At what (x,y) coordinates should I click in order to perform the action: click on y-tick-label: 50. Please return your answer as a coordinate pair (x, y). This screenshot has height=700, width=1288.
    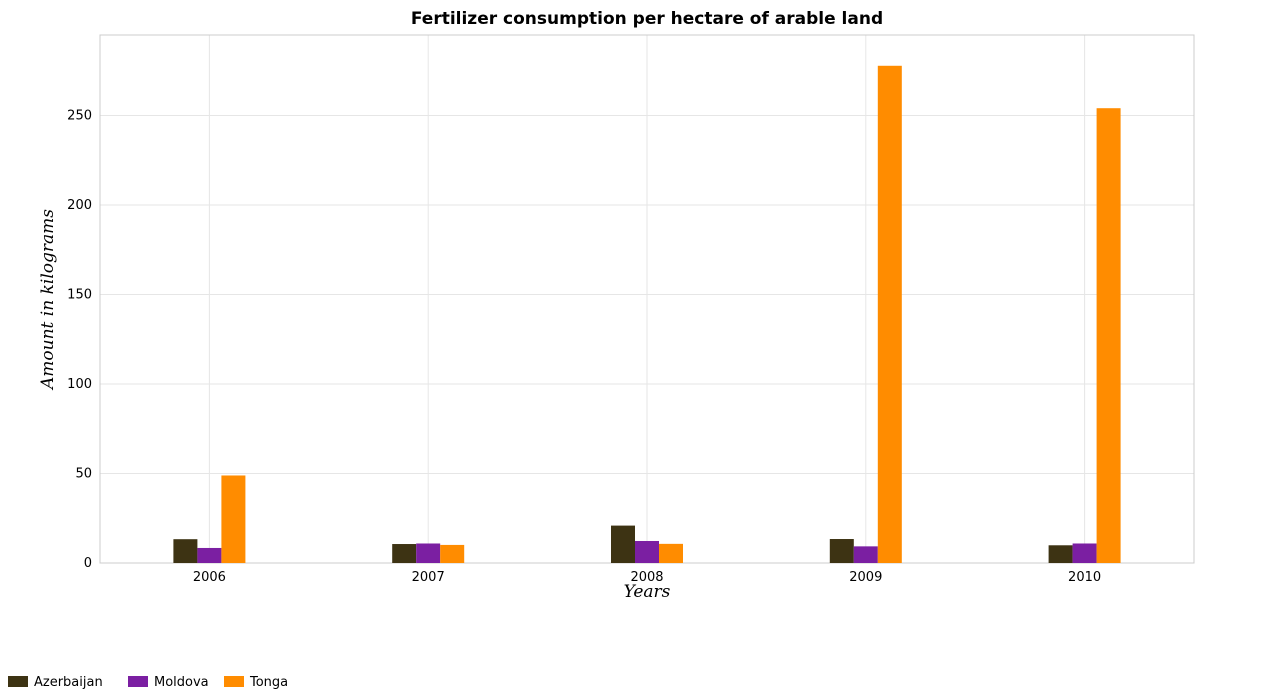
    Looking at the image, I should click on (83, 474).